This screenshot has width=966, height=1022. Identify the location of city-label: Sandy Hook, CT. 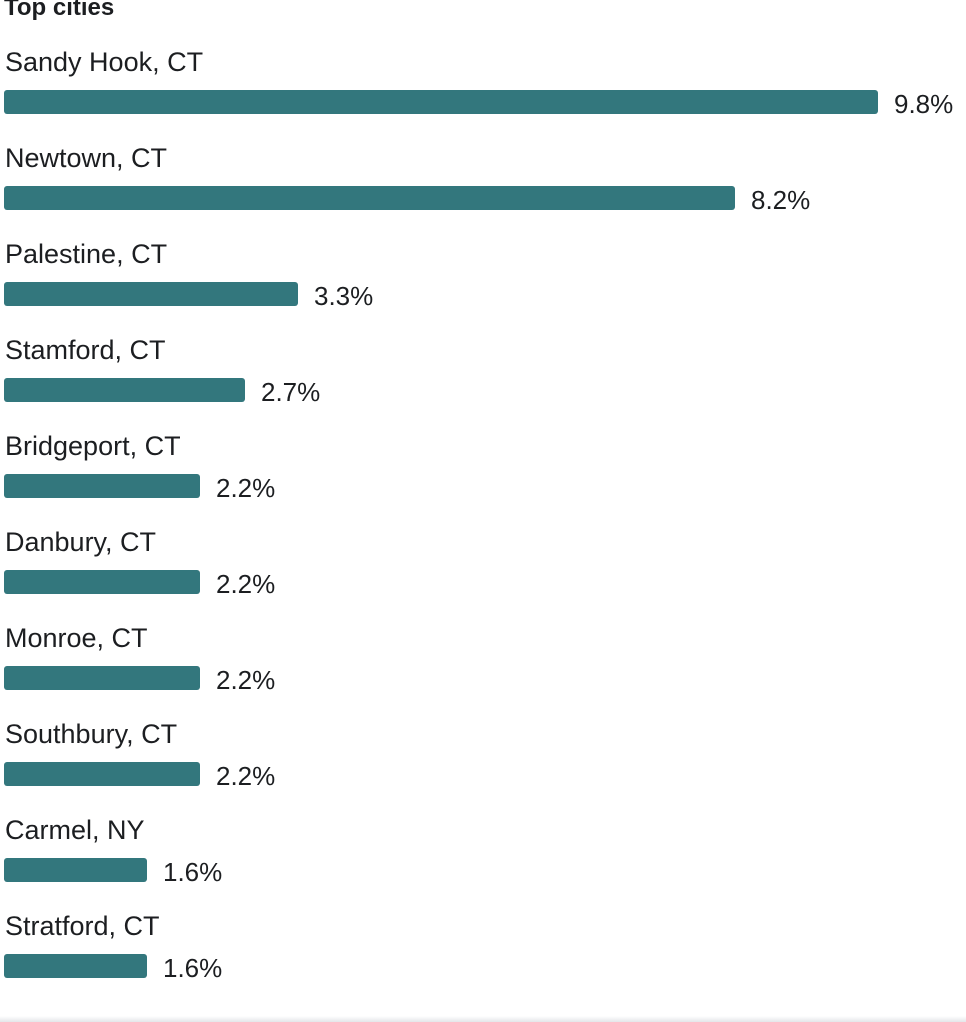
(104, 62).